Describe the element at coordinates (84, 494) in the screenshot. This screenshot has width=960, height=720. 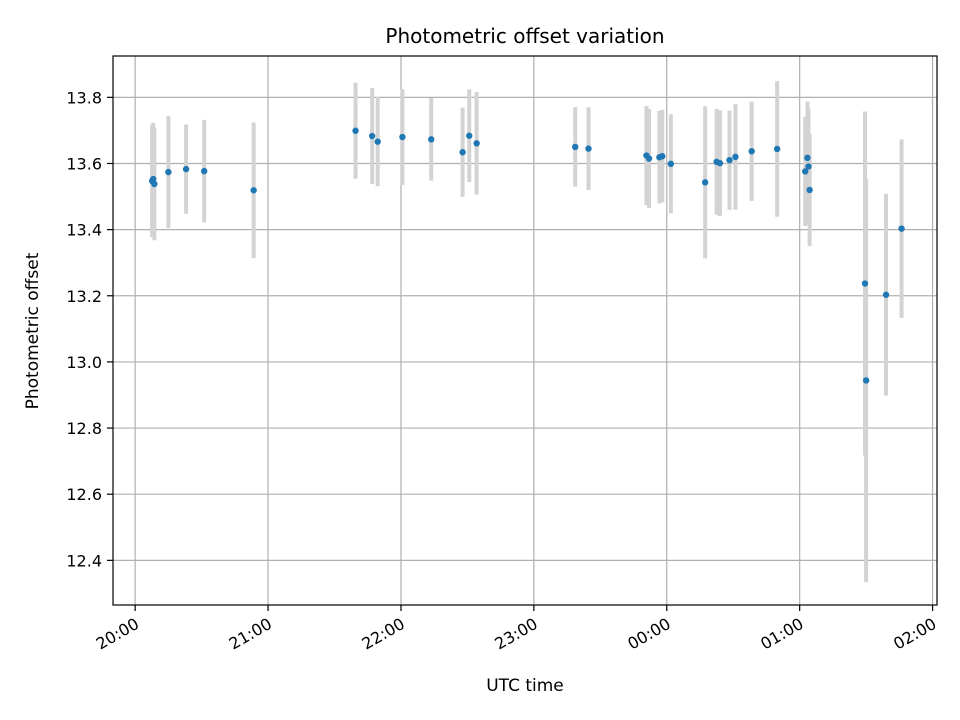
I see `y-tick-label: 12.6` at that location.